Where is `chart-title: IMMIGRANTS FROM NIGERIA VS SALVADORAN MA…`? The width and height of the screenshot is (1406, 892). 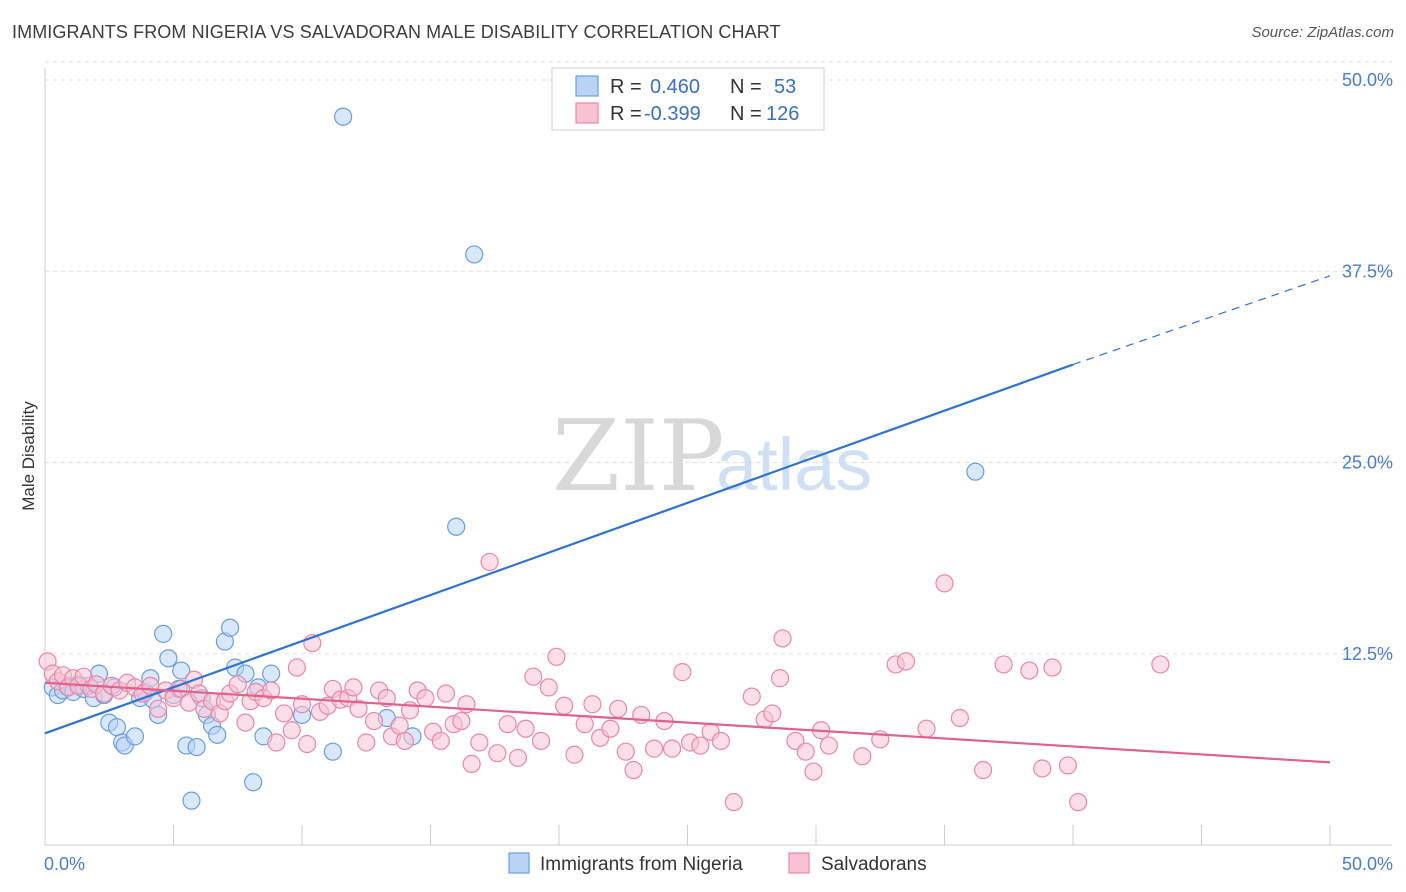 chart-title: IMMIGRANTS FROM NIGERIA VS SALVADORAN MA… is located at coordinates (396, 32).